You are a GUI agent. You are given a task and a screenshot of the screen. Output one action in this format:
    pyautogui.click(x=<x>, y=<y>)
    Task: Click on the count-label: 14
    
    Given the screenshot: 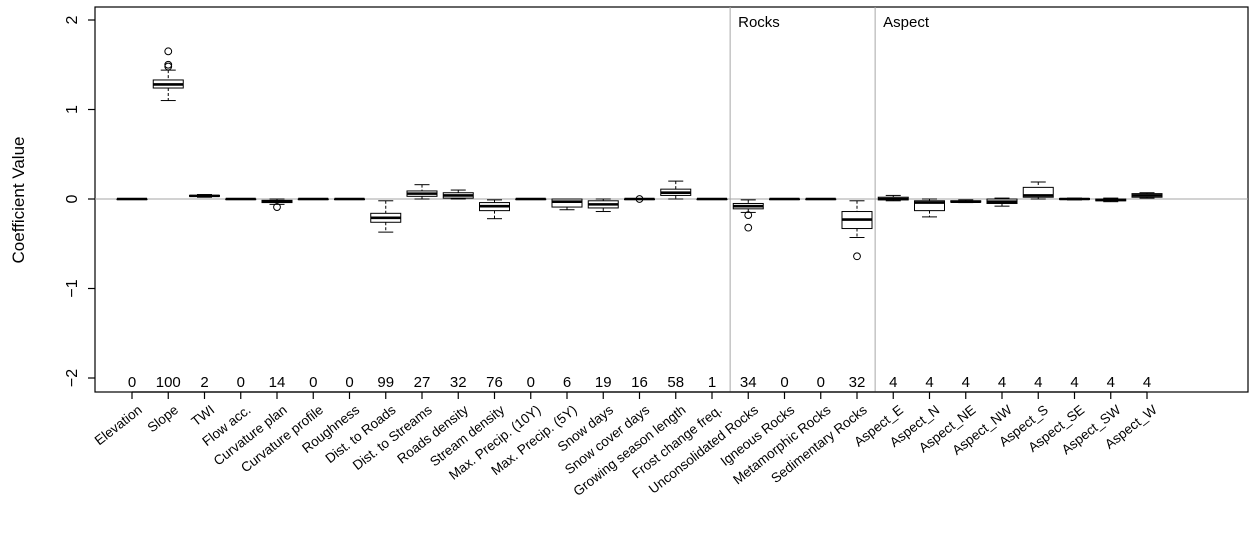 What is the action you would take?
    pyautogui.click(x=277, y=382)
    